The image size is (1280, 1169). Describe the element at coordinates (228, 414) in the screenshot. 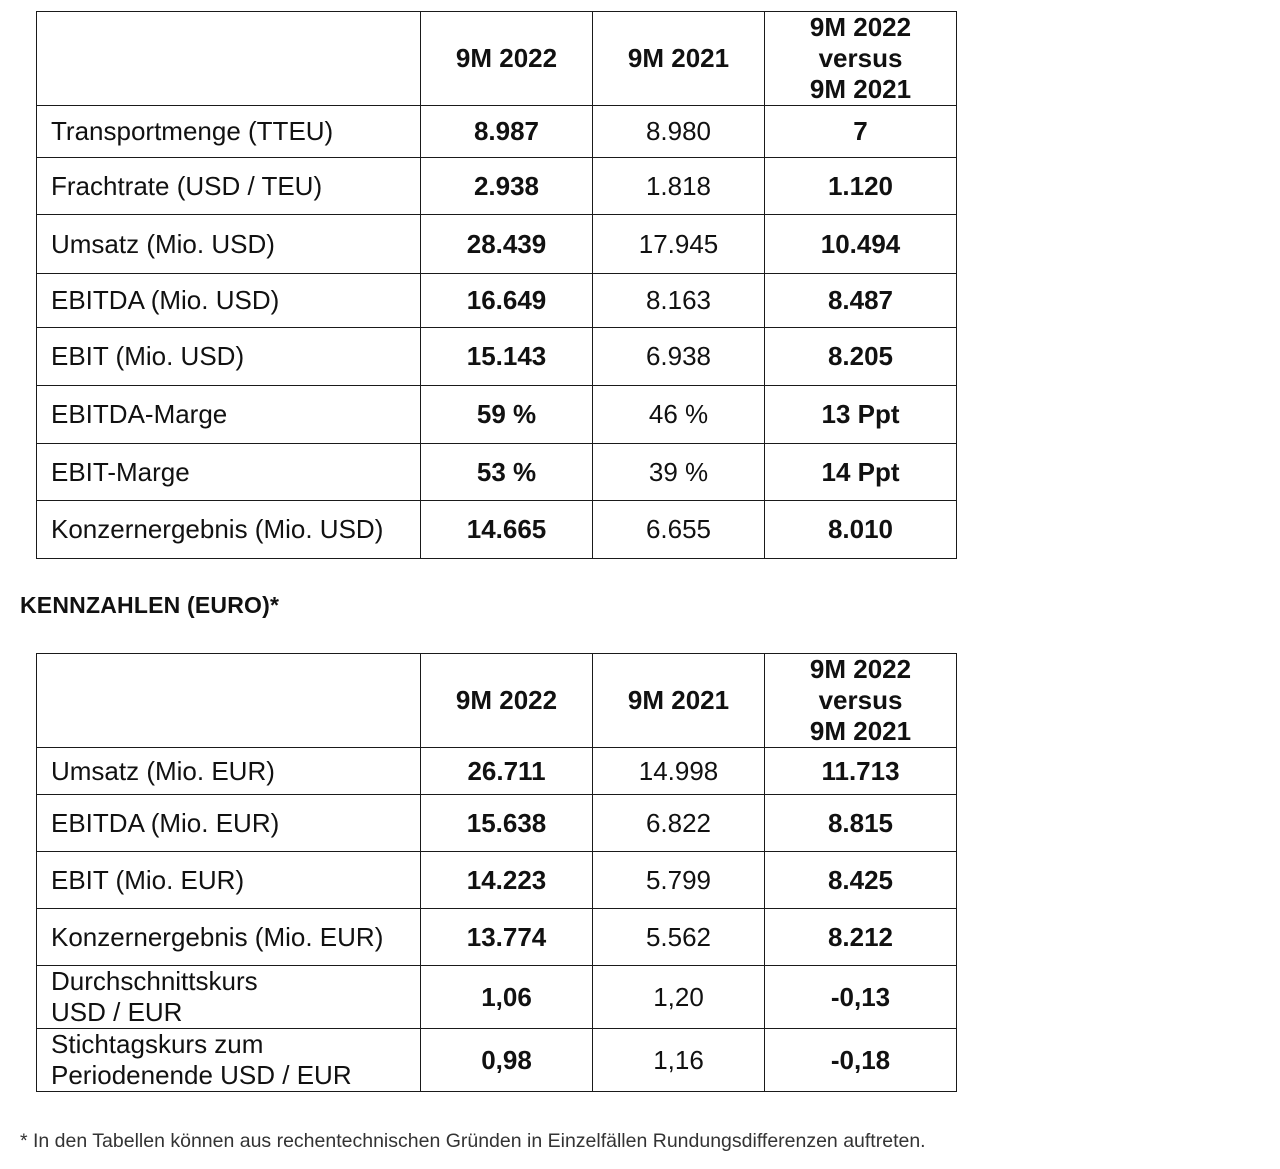

I see `row-label: EBITDA-Marge` at that location.